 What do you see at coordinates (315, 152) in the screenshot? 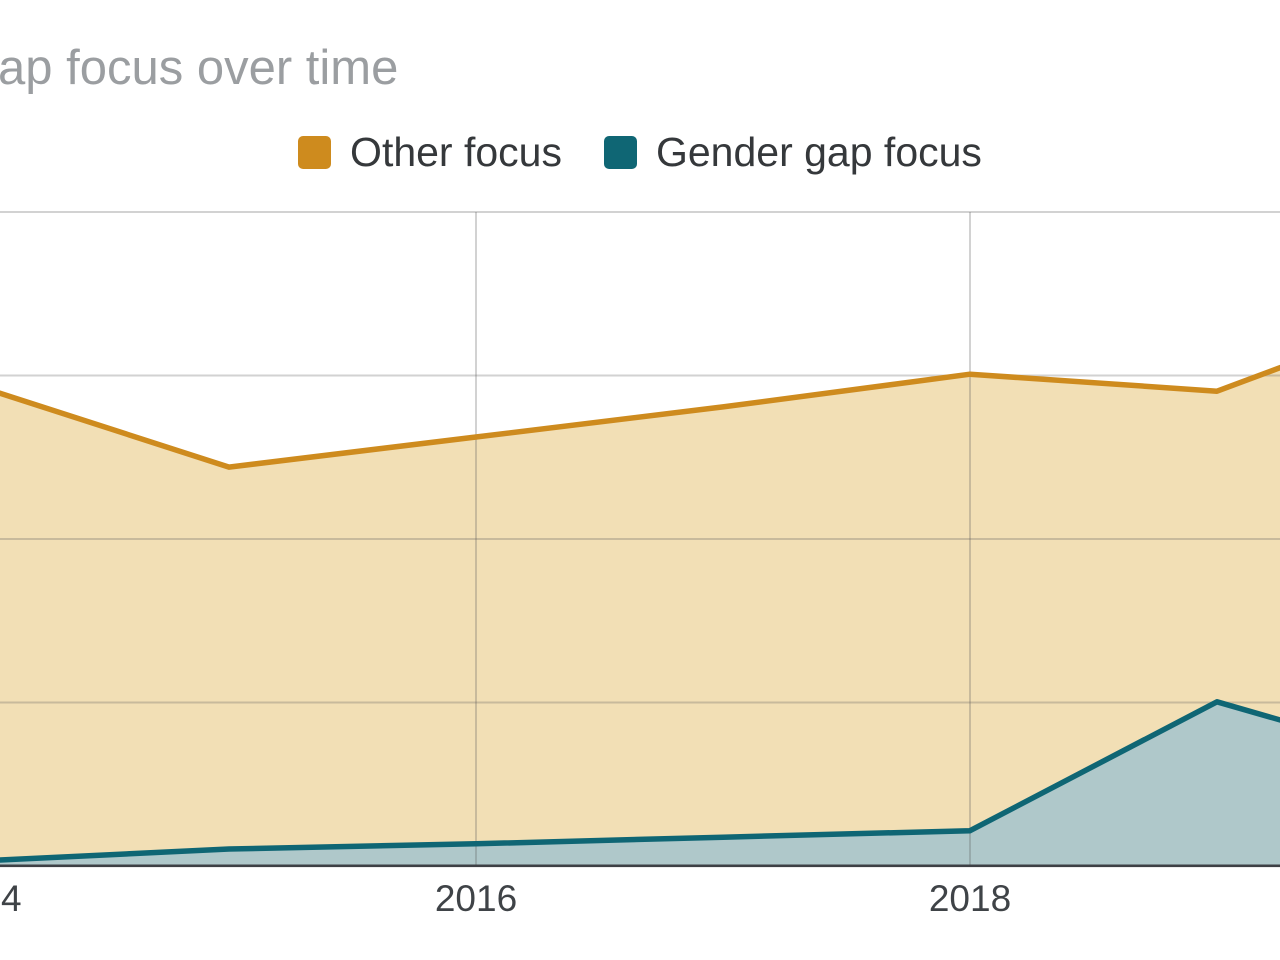
I see `legend-swatch-other-focus-icon` at bounding box center [315, 152].